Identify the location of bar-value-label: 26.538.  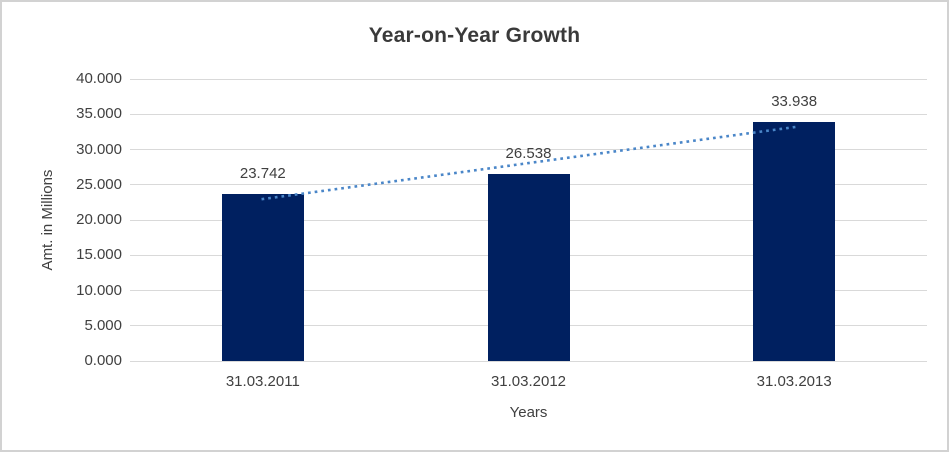
(528, 153).